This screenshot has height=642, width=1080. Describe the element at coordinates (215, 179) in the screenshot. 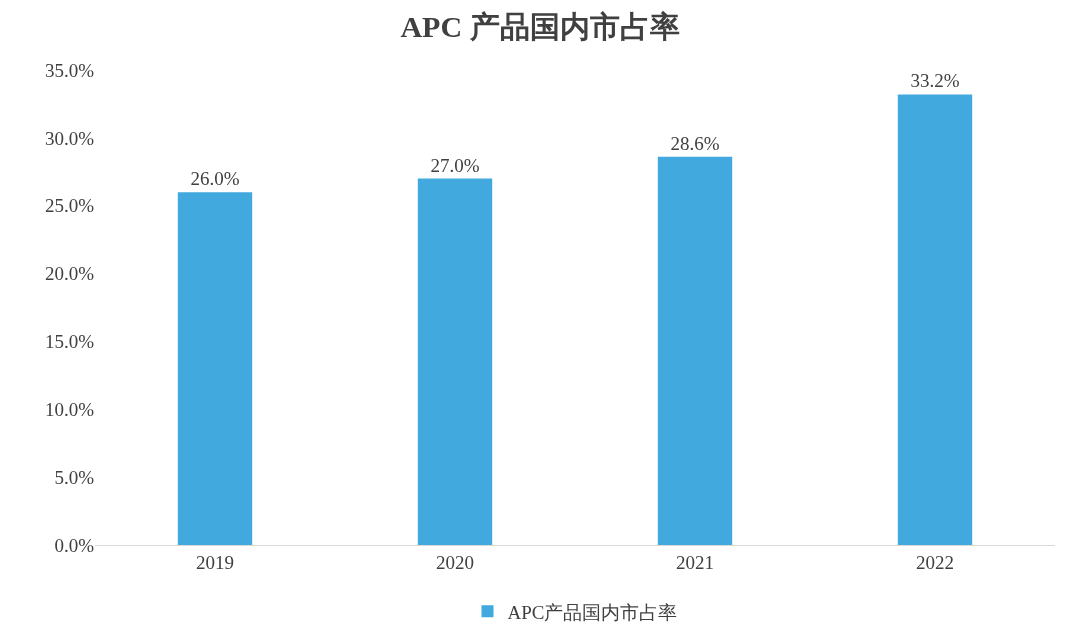

I see `data-label: 26.0%` at that location.